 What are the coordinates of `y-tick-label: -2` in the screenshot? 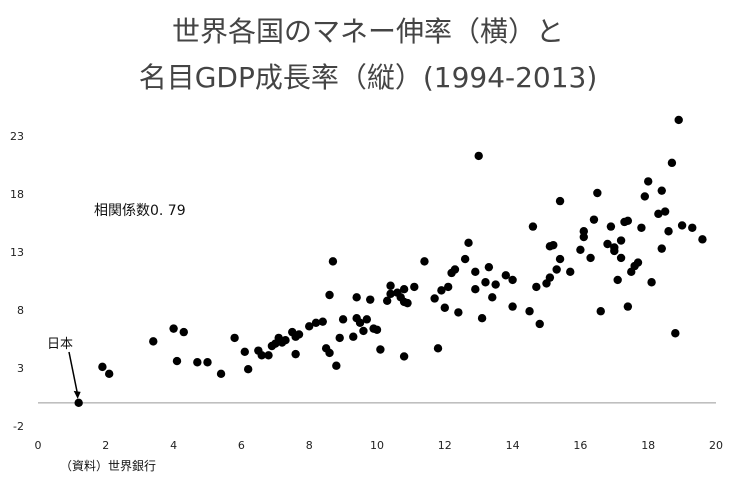 It's located at (18, 426).